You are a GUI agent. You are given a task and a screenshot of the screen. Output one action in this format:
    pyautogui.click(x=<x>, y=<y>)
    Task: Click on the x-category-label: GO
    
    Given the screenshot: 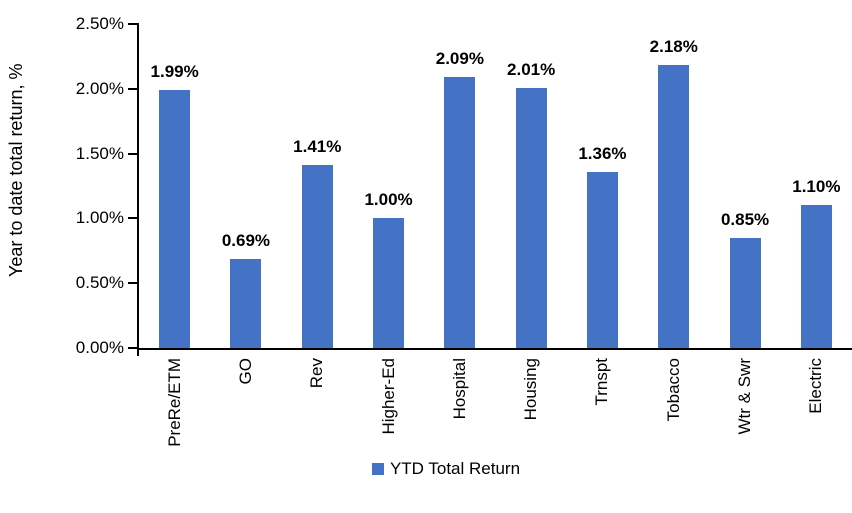 What is the action you would take?
    pyautogui.click(x=245, y=371)
    